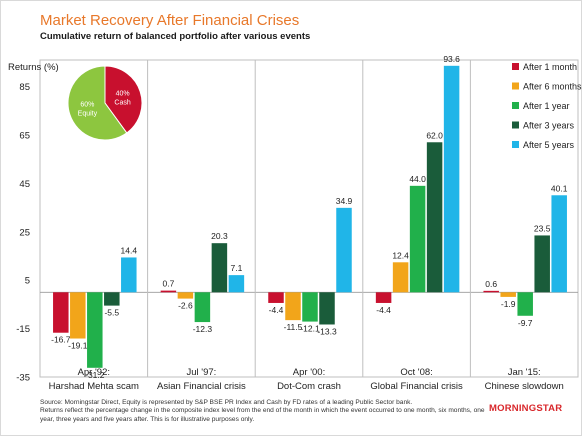 The width and height of the screenshot is (582, 436). I want to click on data-label: 0.7, so click(168, 284).